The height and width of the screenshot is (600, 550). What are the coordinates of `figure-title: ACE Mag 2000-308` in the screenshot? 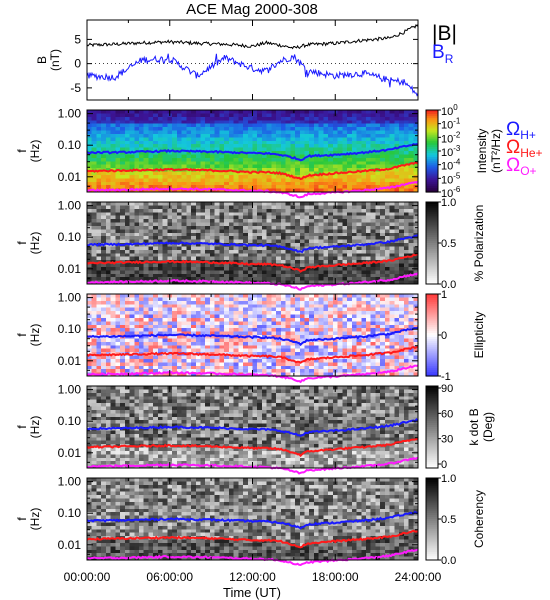 It's located at (252, 9).